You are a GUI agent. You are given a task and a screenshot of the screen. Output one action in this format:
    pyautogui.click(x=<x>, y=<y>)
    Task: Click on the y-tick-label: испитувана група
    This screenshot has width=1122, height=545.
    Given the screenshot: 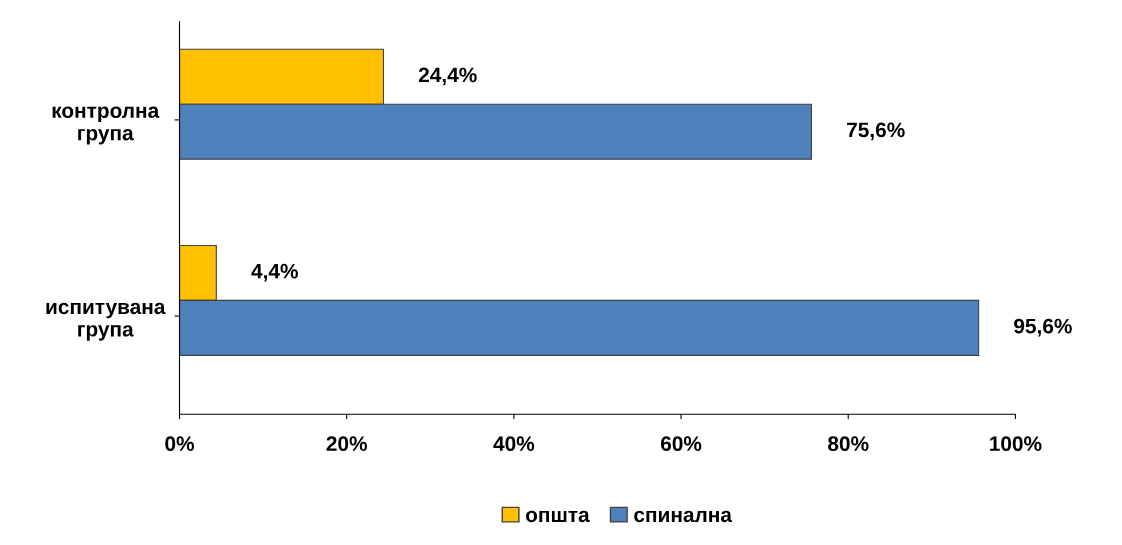 What is the action you would take?
    pyautogui.click(x=106, y=321)
    